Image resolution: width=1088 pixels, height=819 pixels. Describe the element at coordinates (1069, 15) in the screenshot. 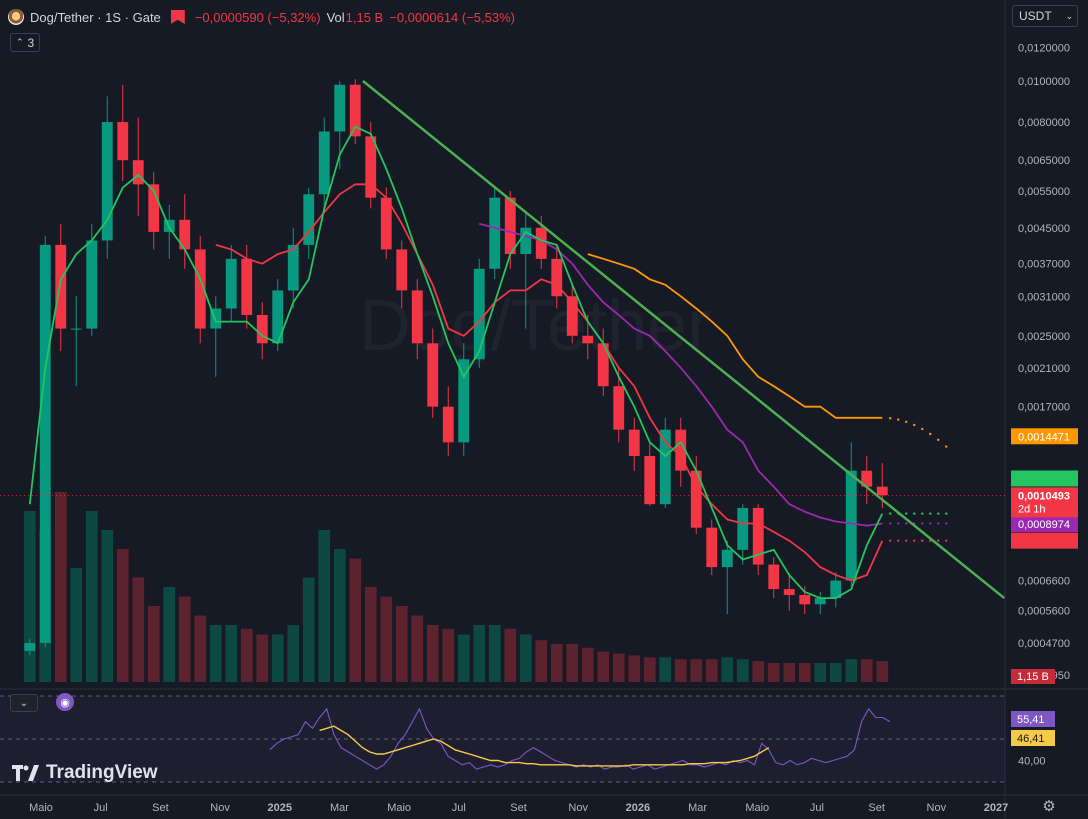

I see `chevron-down-icon: ⌄` at that location.